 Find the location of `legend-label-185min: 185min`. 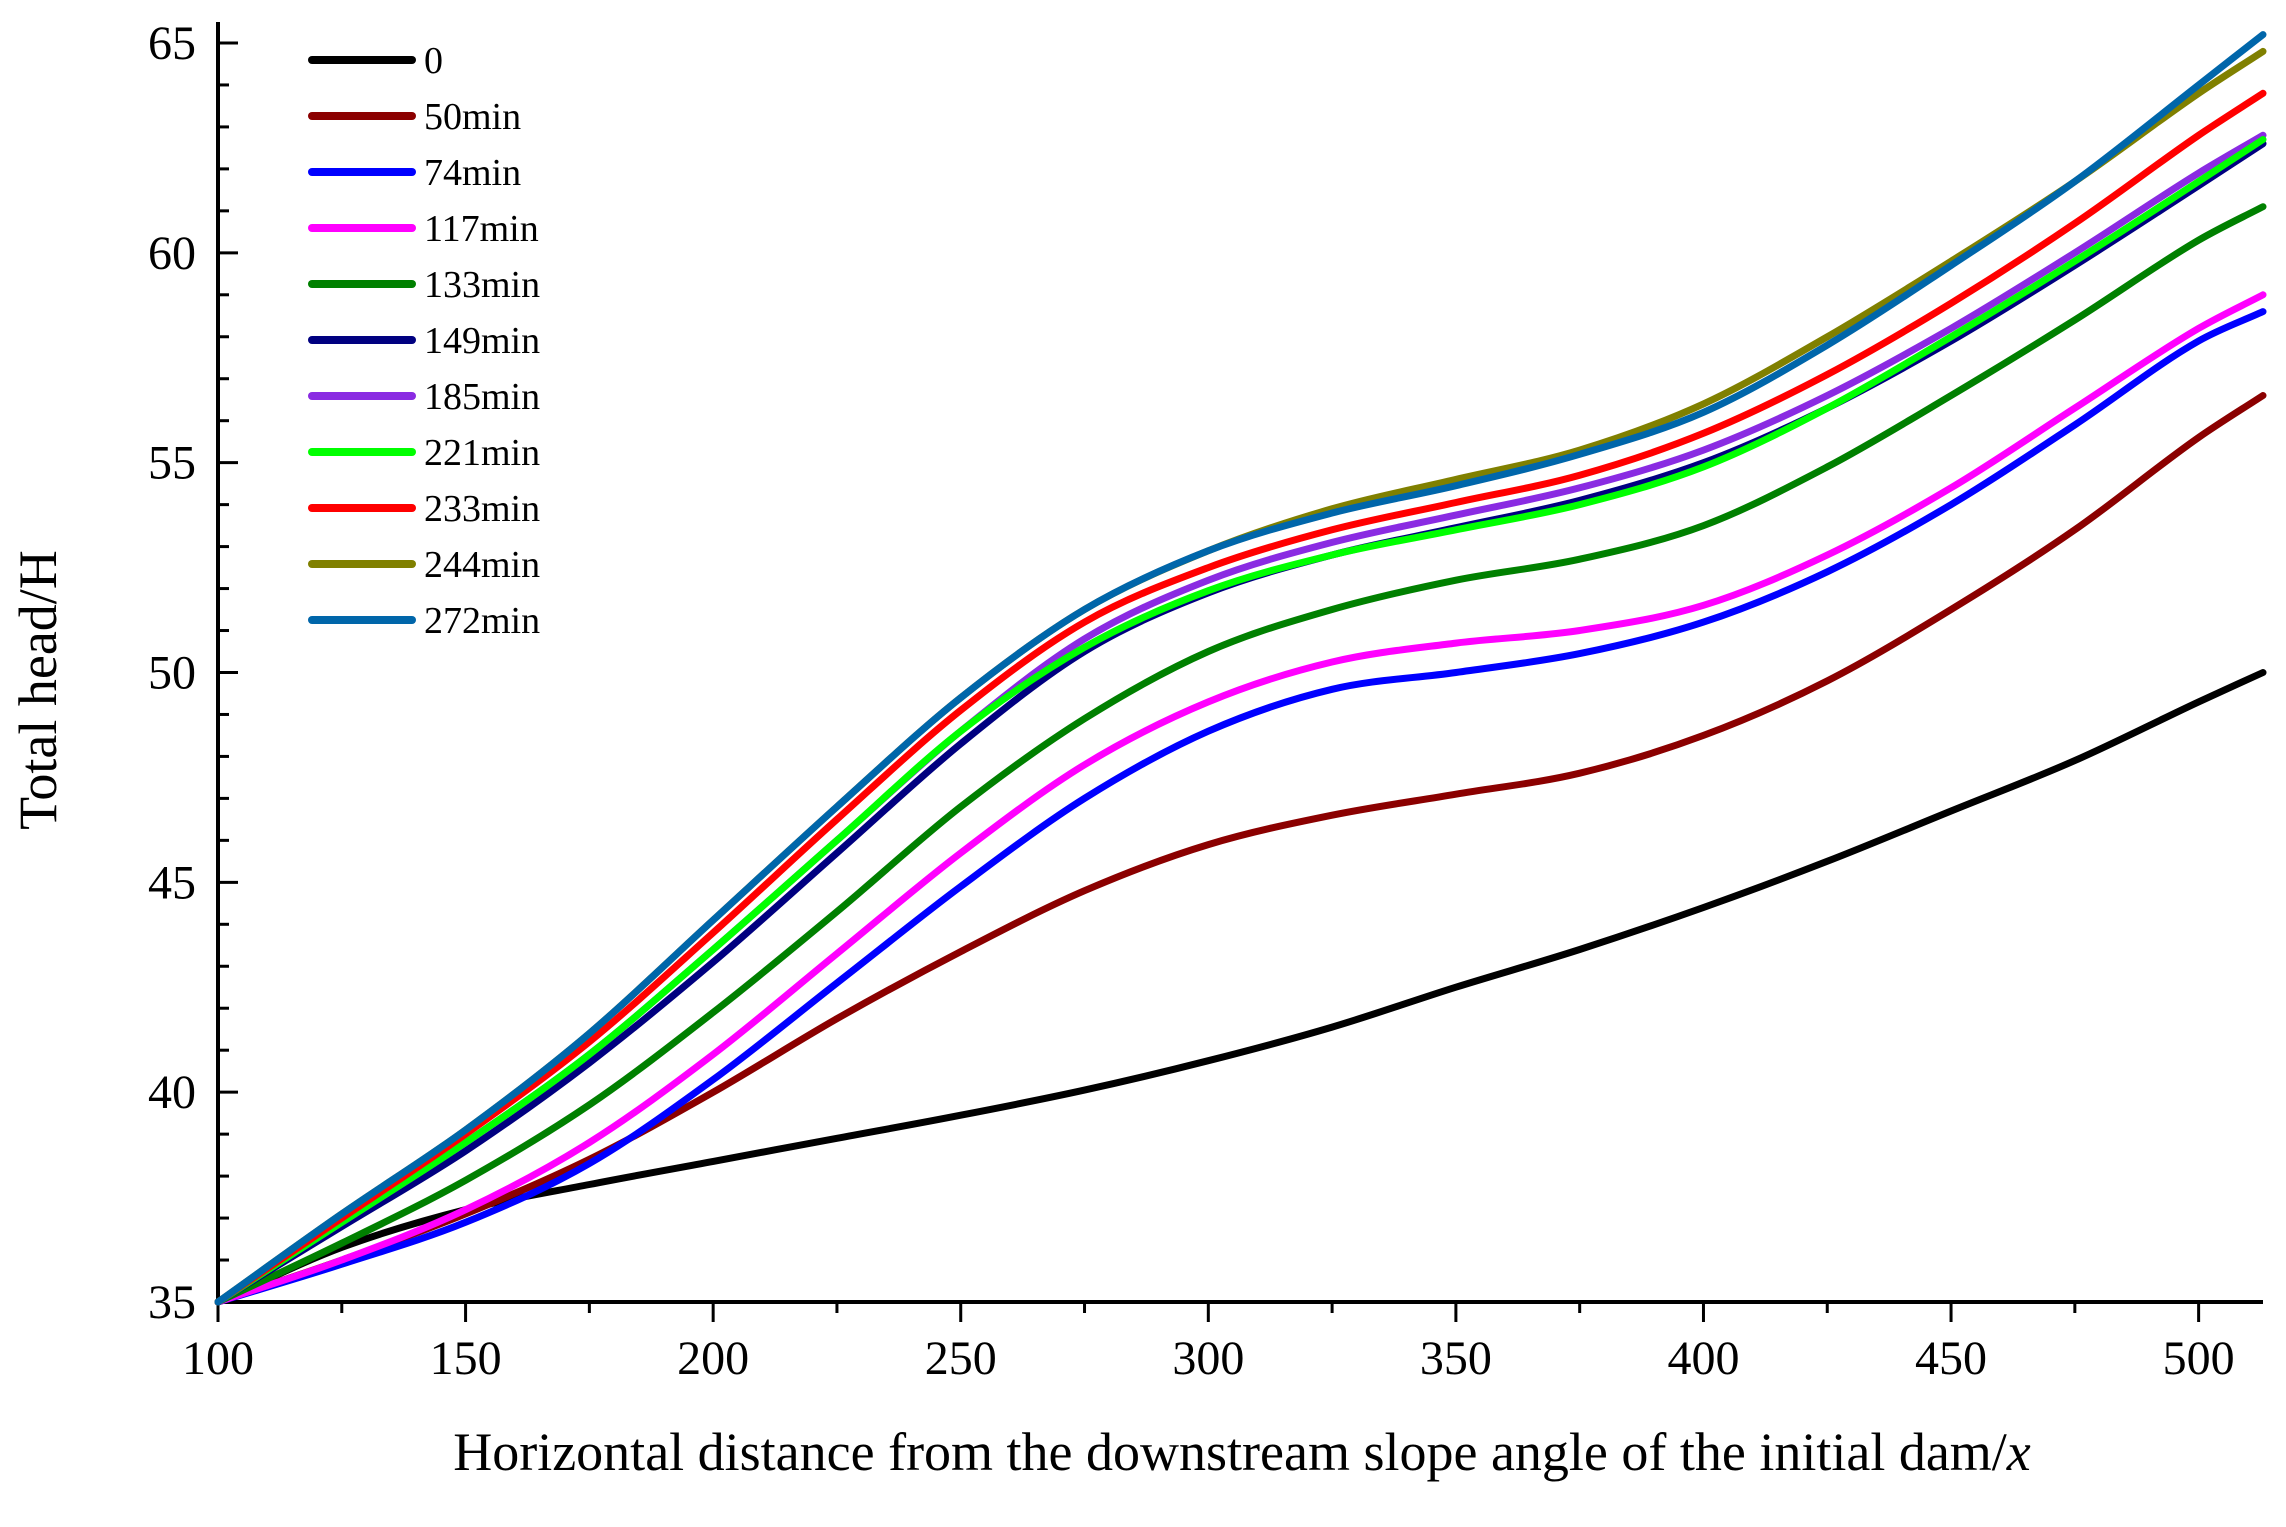

legend-label-185min: 185min is located at coordinates (482, 397).